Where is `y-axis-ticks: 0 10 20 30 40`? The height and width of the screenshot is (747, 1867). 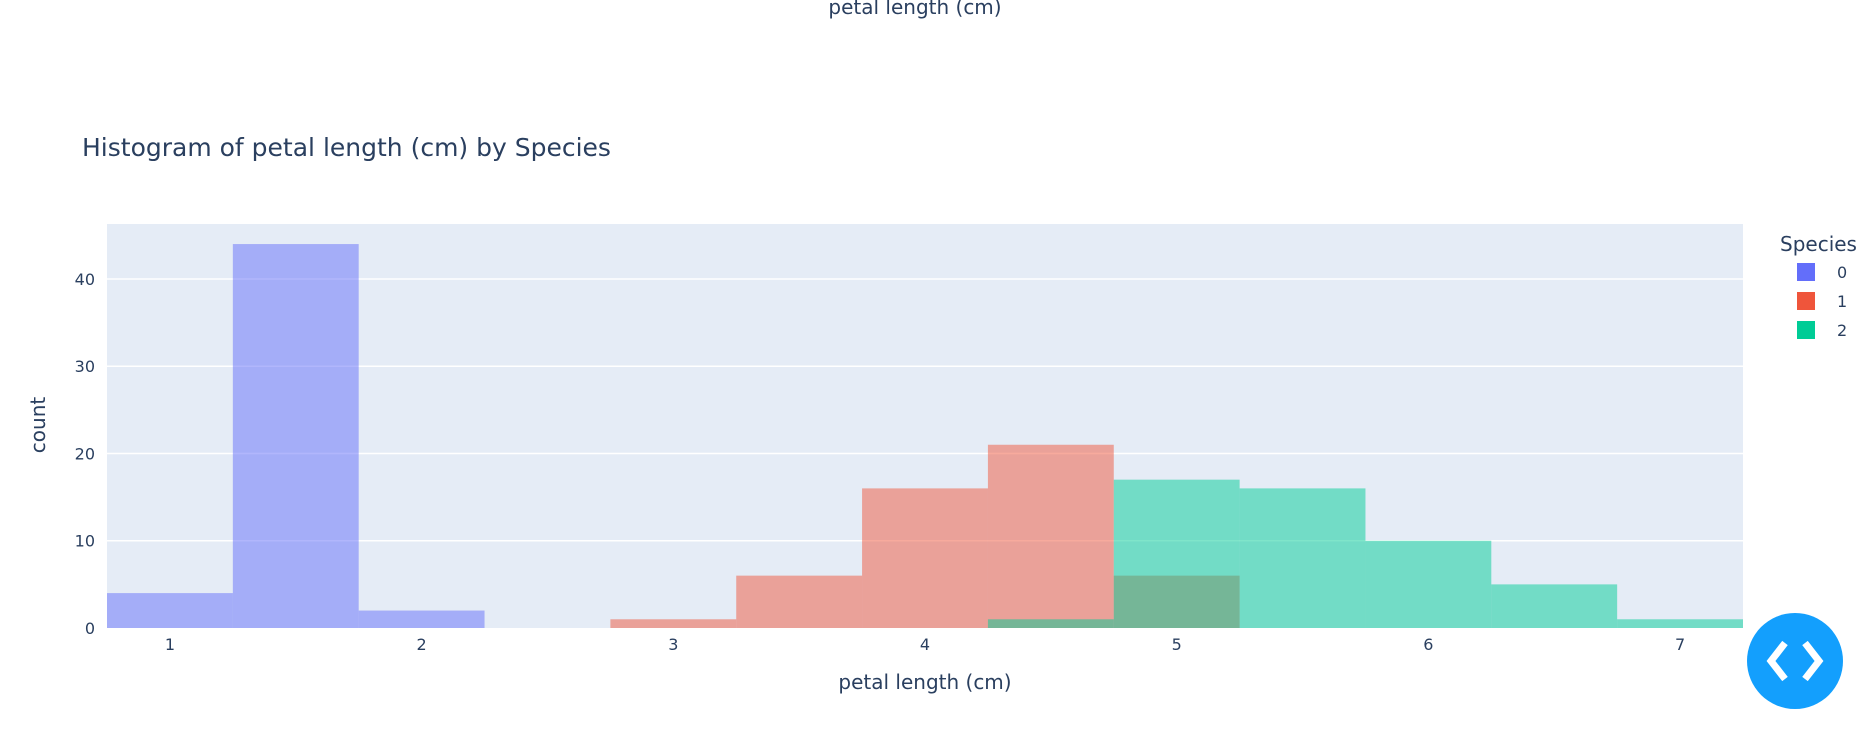 y-axis-ticks: 0 10 20 30 40 is located at coordinates (85, 454).